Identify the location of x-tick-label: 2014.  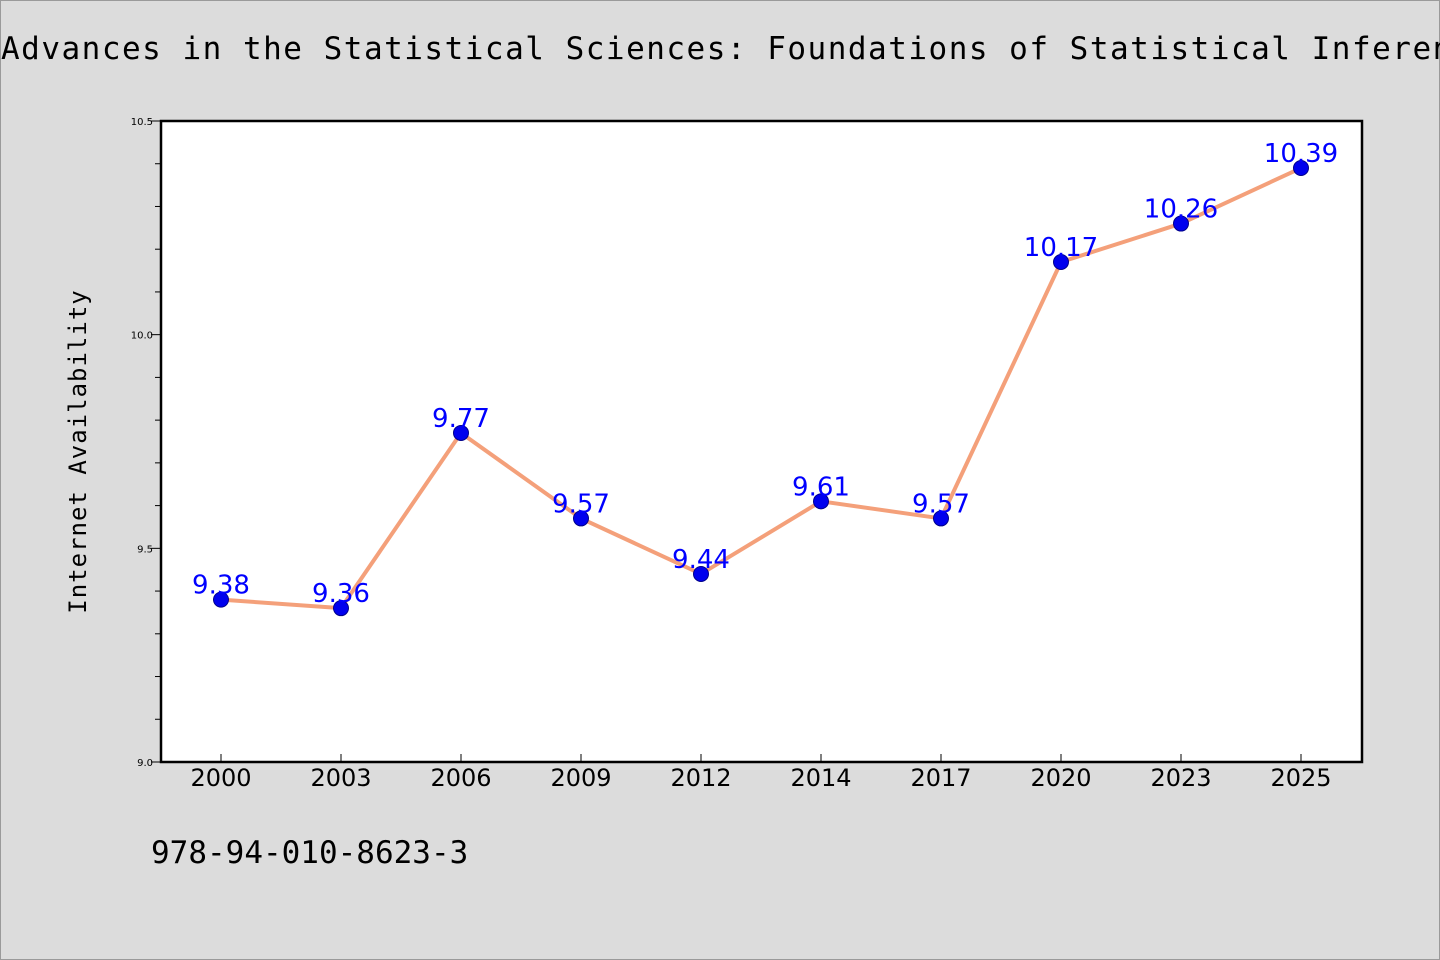
(820, 778).